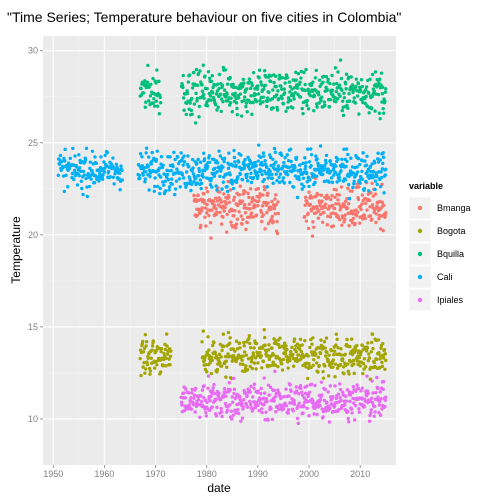 The height and width of the screenshot is (504, 504). Describe the element at coordinates (33, 143) in the screenshot. I see `y-tick-label: 25` at that location.